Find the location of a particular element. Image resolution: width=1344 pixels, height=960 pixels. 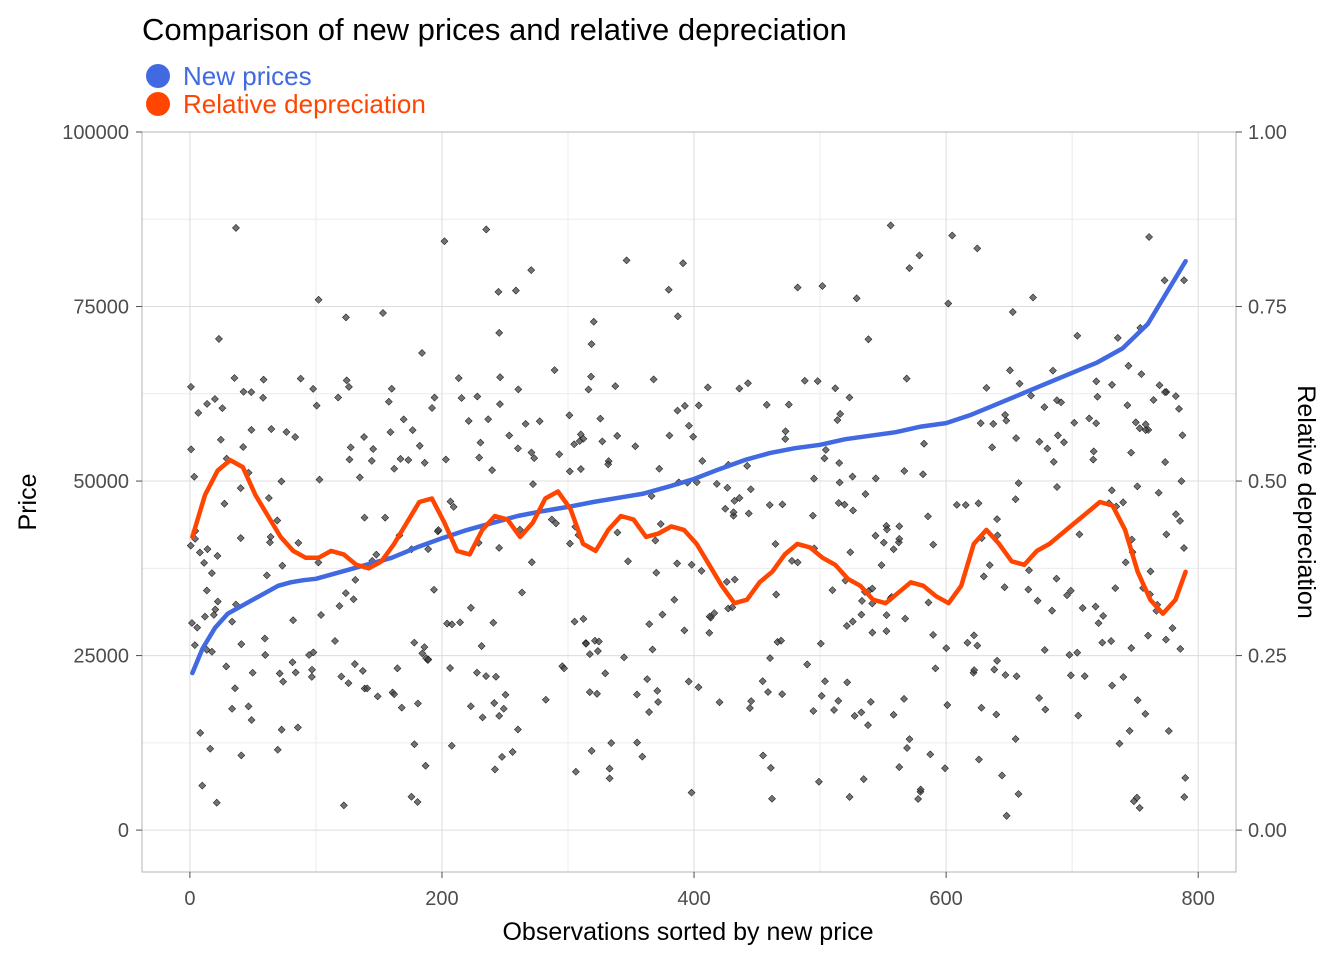

legend: New prices Relative depreciation is located at coordinates (286, 90).